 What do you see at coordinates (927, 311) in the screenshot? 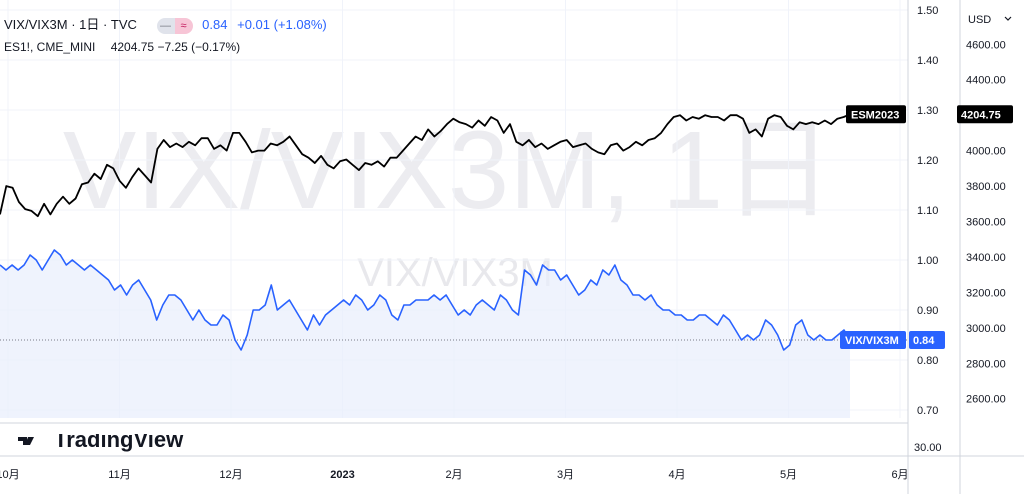
I see `left-axis-tick: 0.90` at bounding box center [927, 311].